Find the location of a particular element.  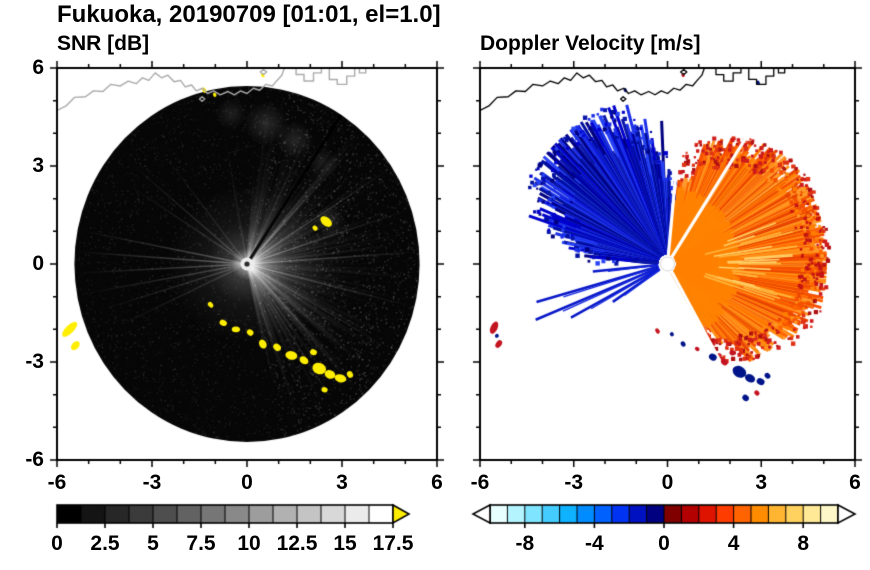

doppler-x-tick-label: 0 is located at coordinates (667, 482).